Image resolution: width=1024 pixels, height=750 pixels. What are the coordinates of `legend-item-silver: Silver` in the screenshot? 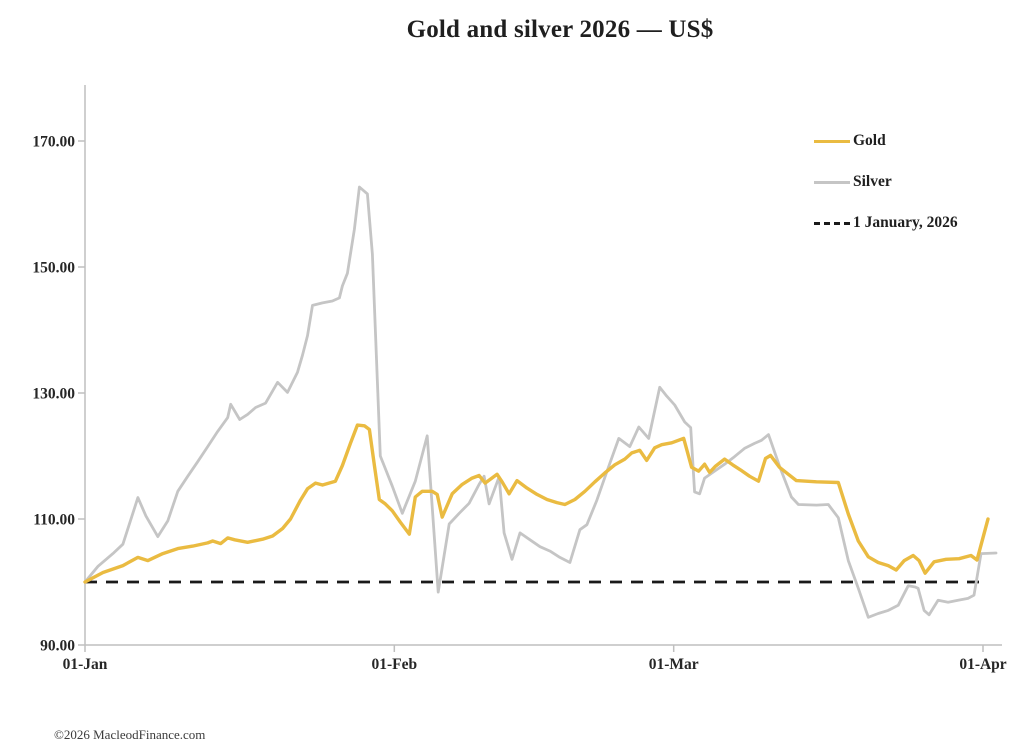 It's located at (886, 182).